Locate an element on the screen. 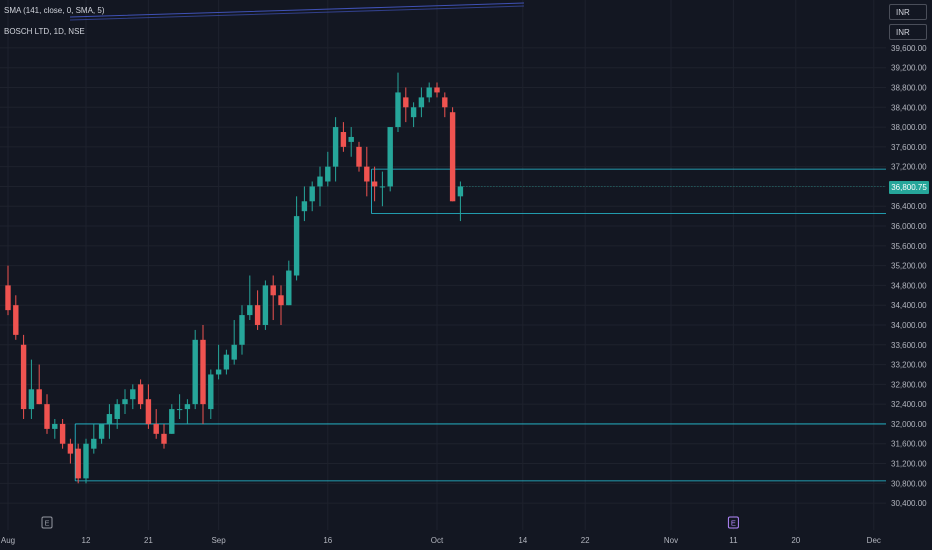 The image size is (932, 550). sma-line-secondary is located at coordinates (297, 13).